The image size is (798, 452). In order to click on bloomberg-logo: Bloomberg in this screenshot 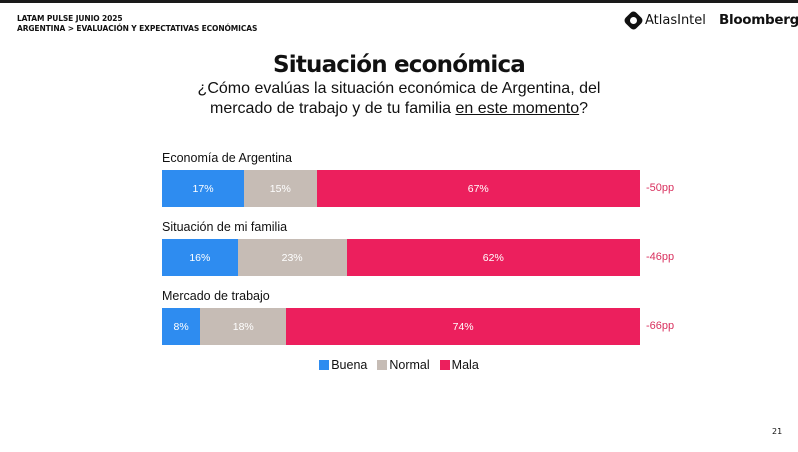, I will do `click(758, 20)`.